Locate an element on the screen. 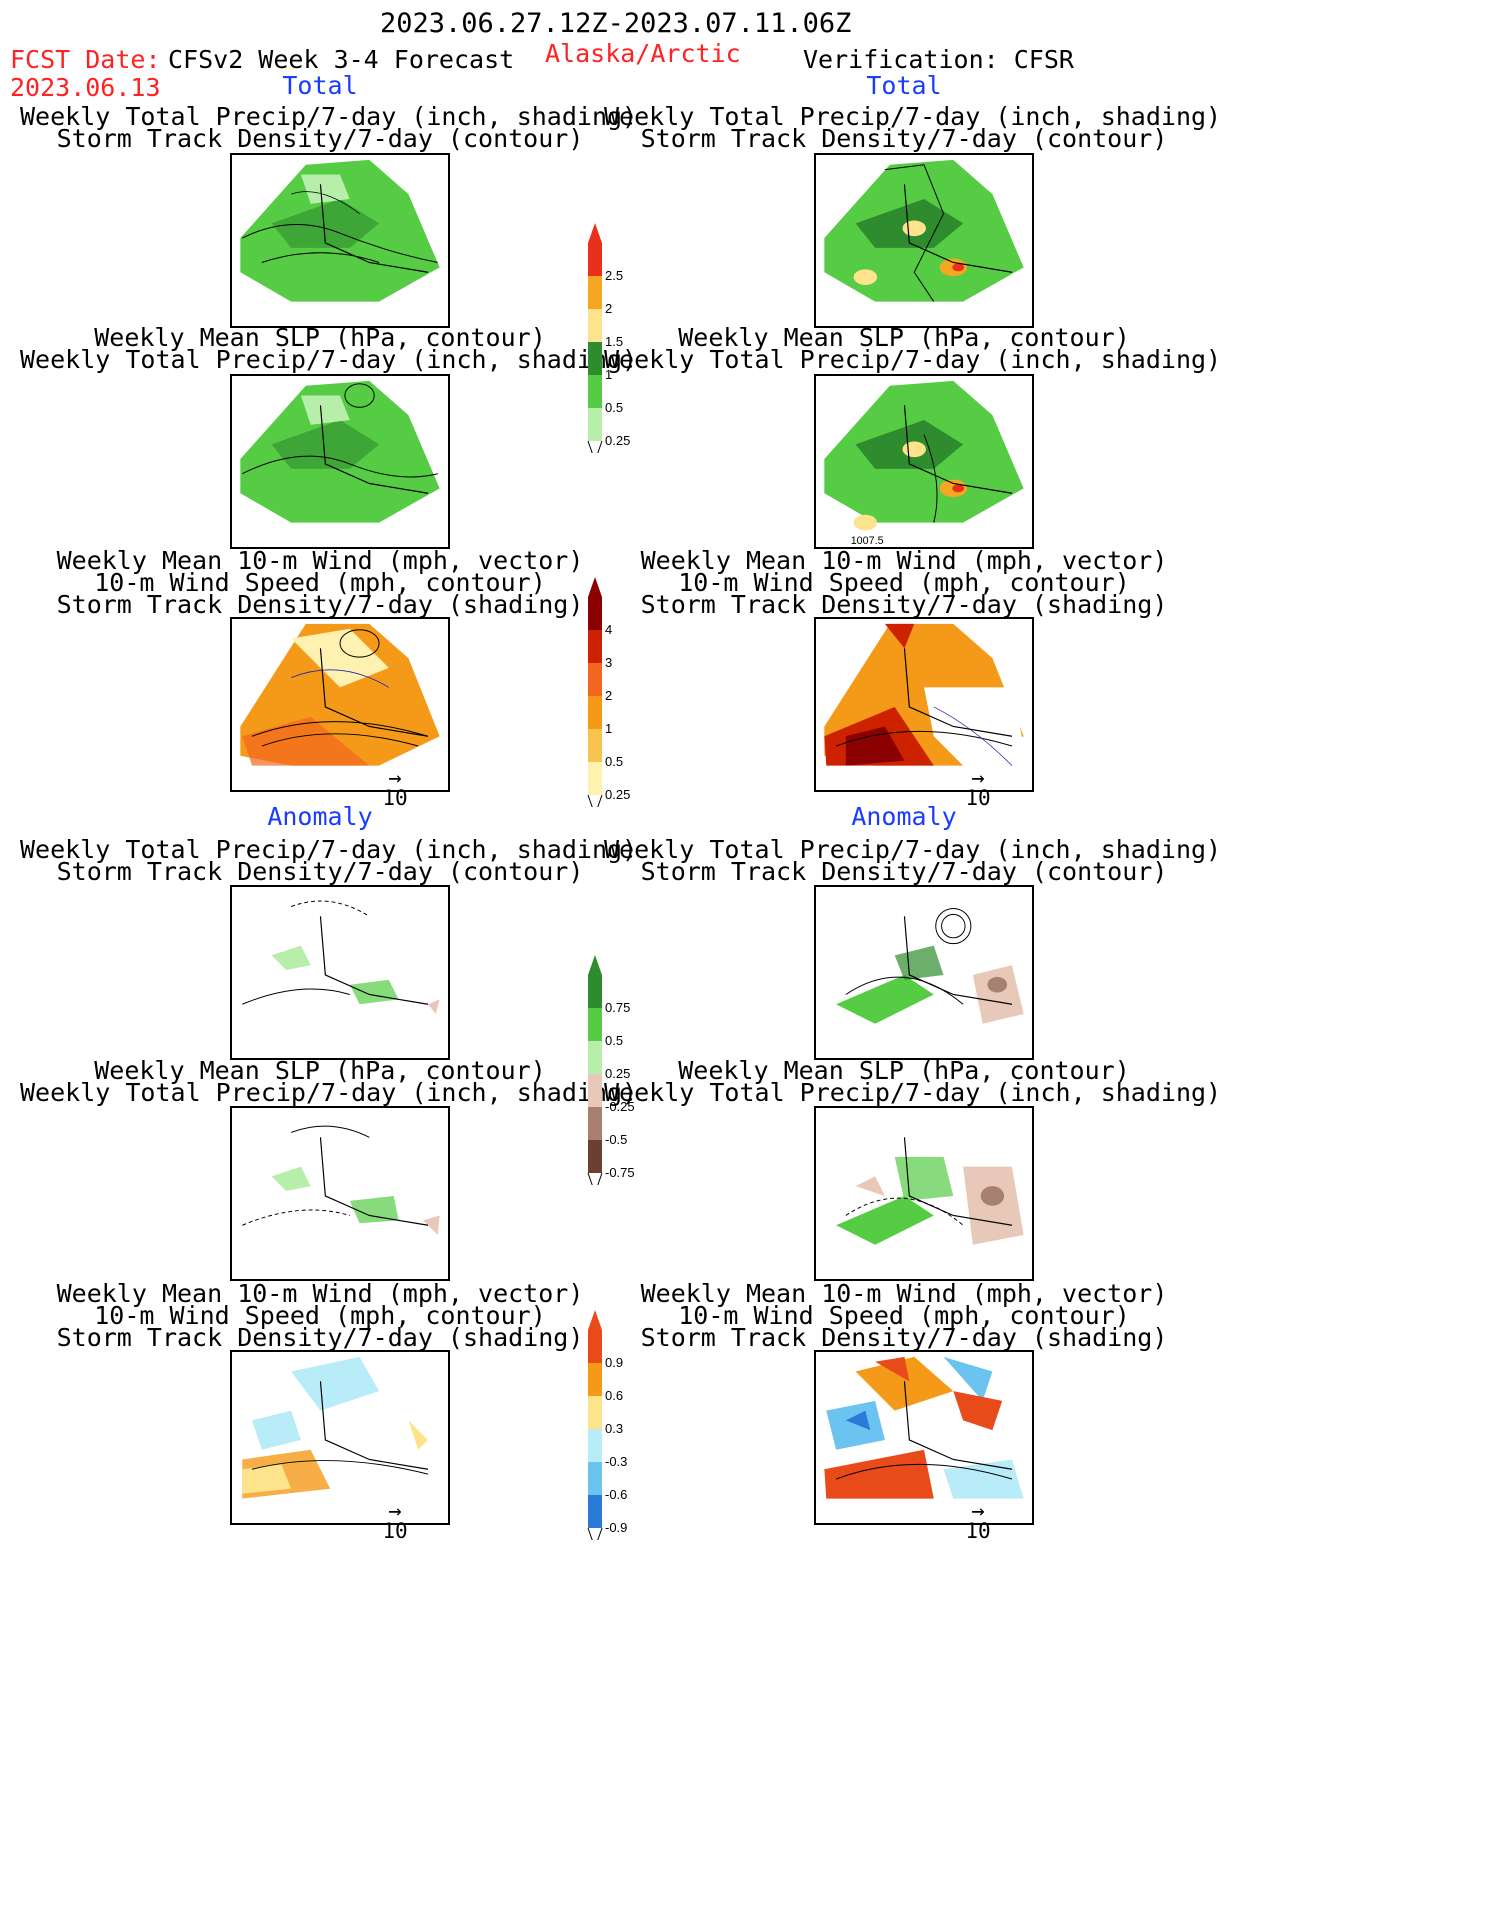 This screenshot has width=1487, height=1925. map-panel-verification-slp-total: 1007.5 is located at coordinates (924, 461).